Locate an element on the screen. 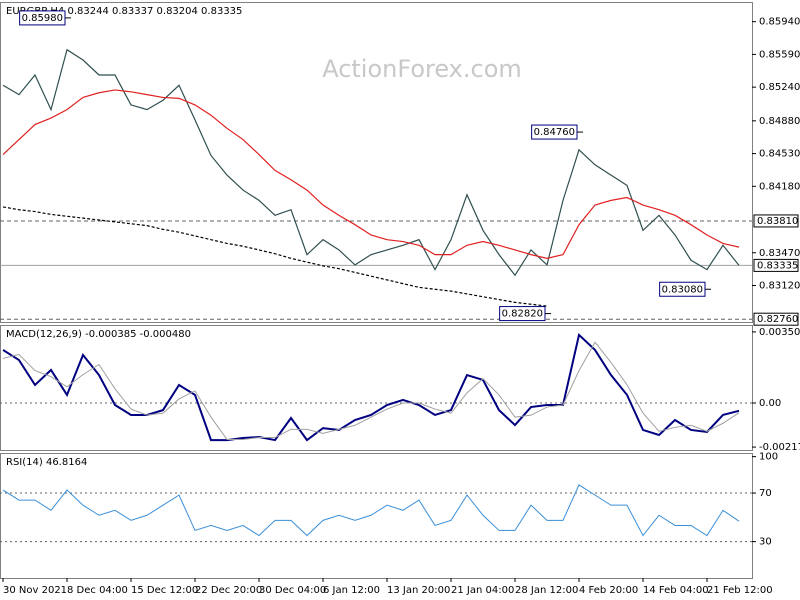 The height and width of the screenshot is (600, 800). y-tick-label: 0.84180 is located at coordinates (779, 186).